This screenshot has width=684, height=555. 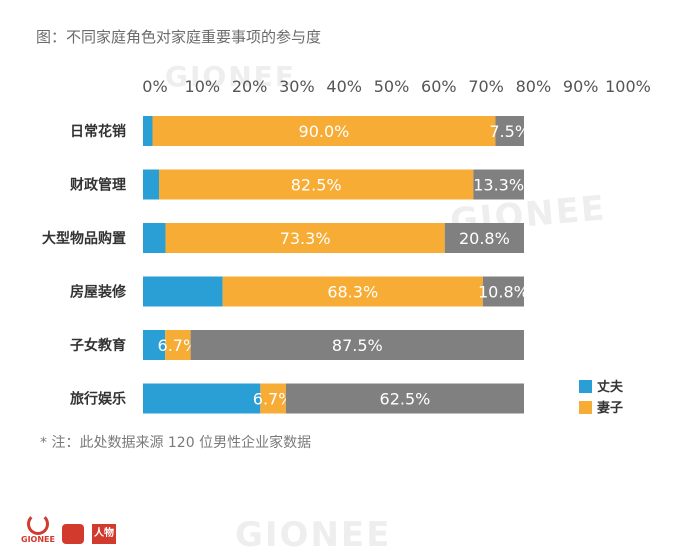 What do you see at coordinates (176, 443) in the screenshot?
I see `chart-footnote: * 注：此处数据来源 120 位男性企业家数据` at bounding box center [176, 443].